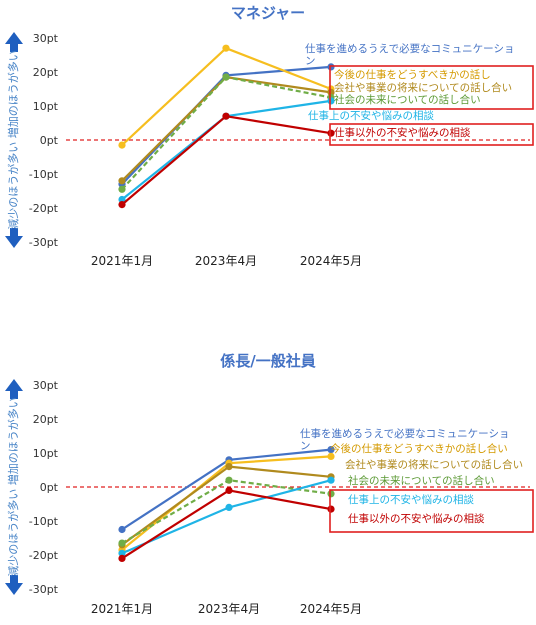 The image size is (536, 625). Describe the element at coordinates (412, 74) in the screenshot. I see `series-label: 今後の仕事をどうすべきかの話し` at that location.